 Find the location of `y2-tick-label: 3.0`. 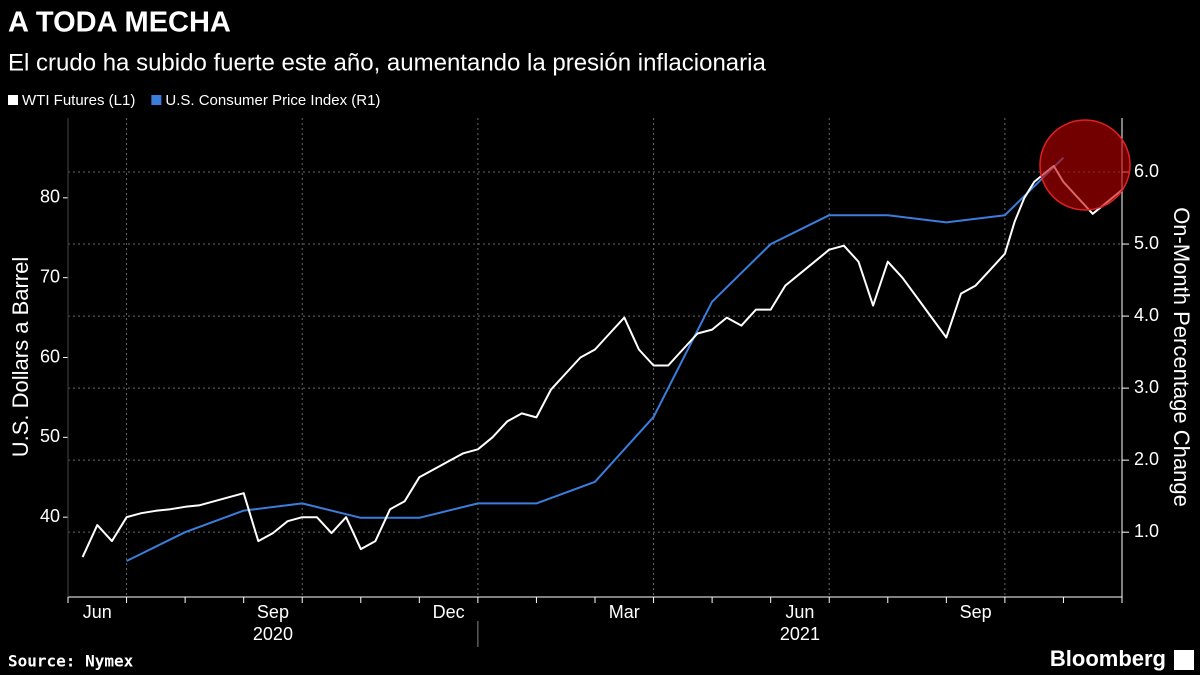

y2-tick-label: 3.0 is located at coordinates (1146, 387).